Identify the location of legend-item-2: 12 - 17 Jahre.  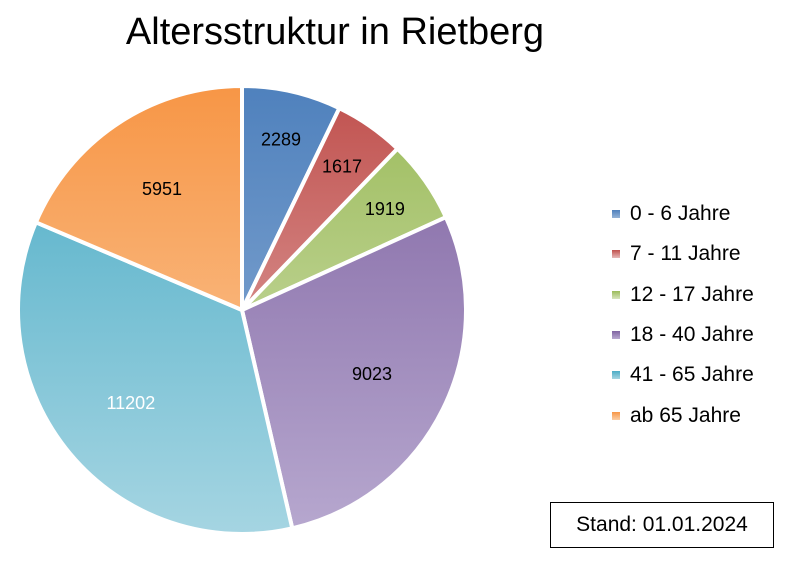
(683, 295).